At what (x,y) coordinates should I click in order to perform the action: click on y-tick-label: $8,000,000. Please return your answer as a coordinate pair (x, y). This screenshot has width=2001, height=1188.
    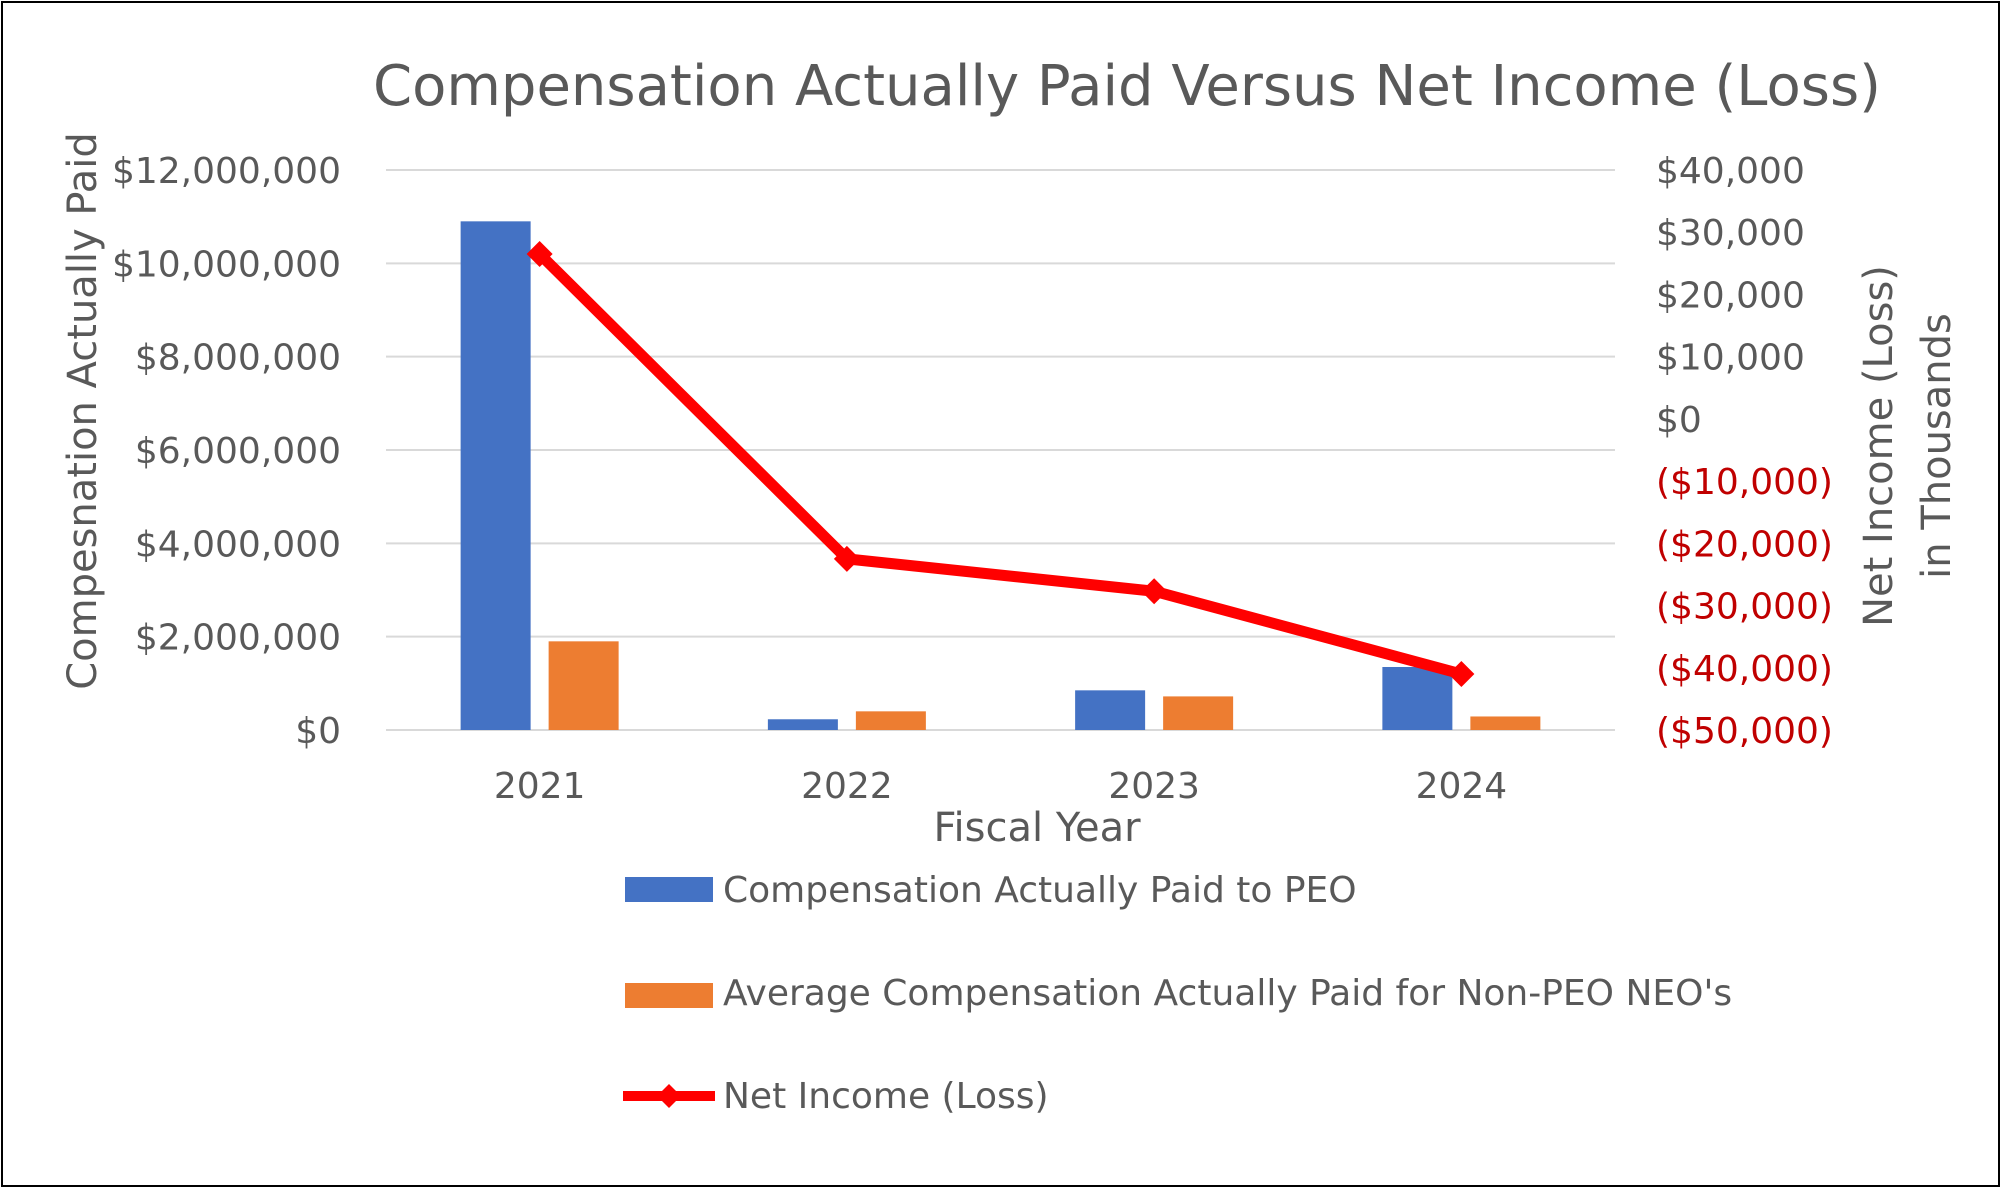
    Looking at the image, I should click on (238, 358).